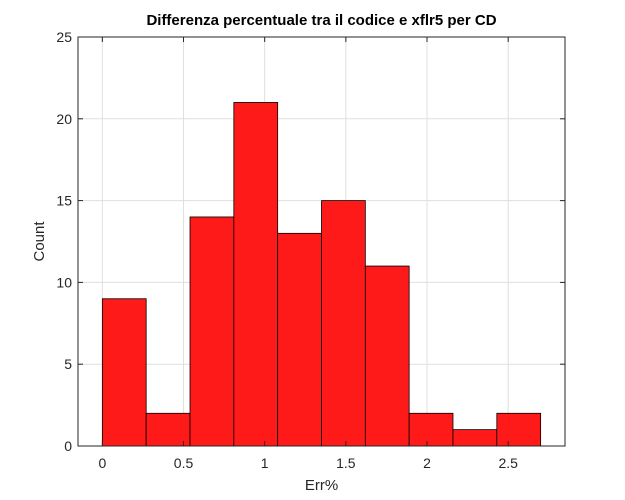 This screenshot has height=500, width=625. Describe the element at coordinates (68, 364) in the screenshot. I see `y-tick-label: 5` at that location.